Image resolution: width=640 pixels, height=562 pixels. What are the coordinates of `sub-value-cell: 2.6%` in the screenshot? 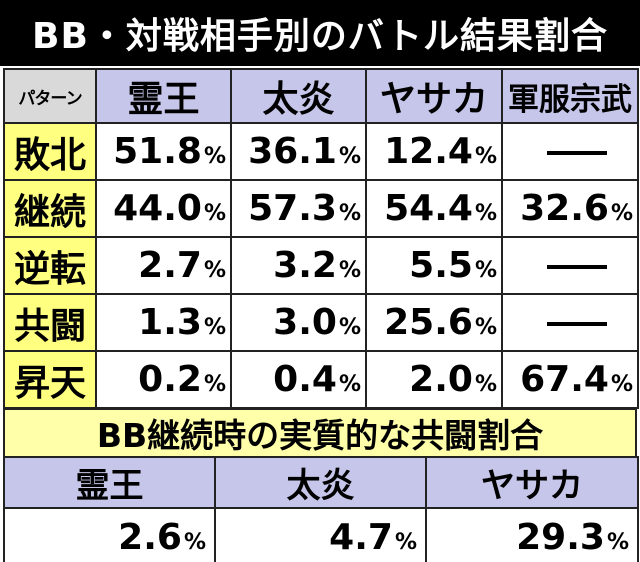 It's located at (109, 534).